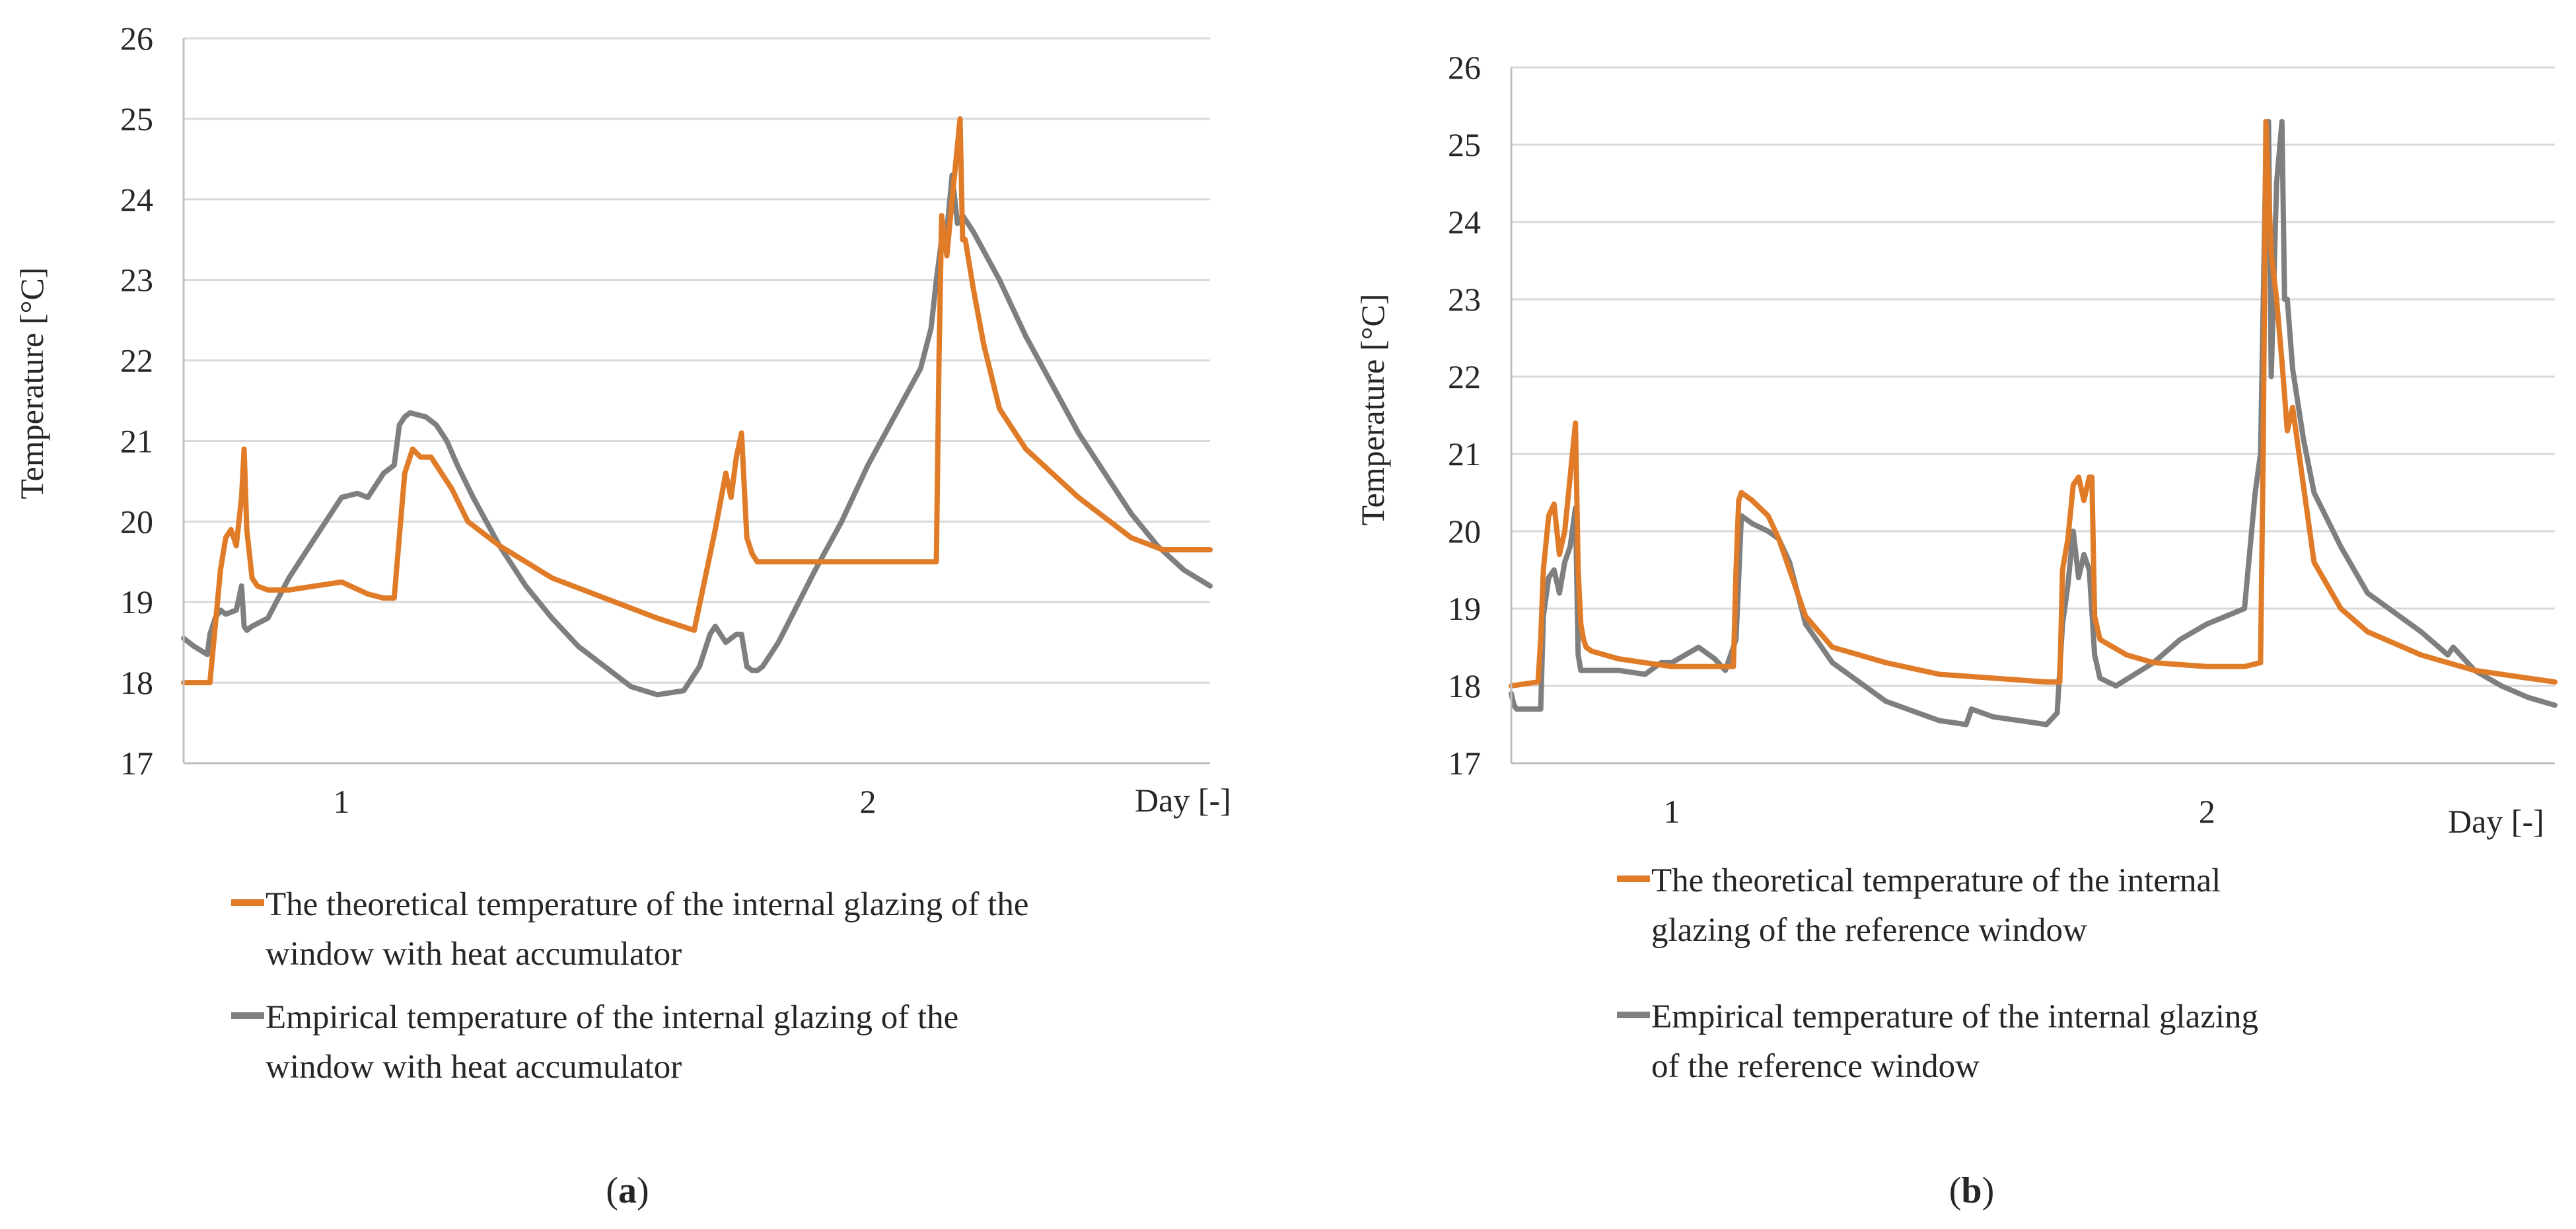 Image resolution: width=2576 pixels, height=1229 pixels. Describe the element at coordinates (137, 118) in the screenshot. I see `panel-a-y-tick-25: 25` at that location.